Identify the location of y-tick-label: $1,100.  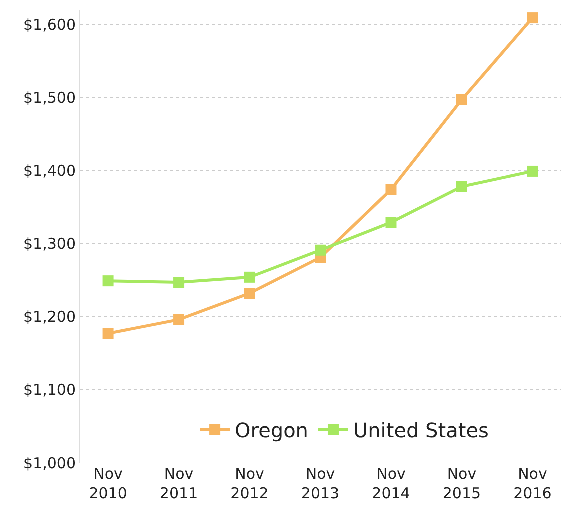
(50, 390).